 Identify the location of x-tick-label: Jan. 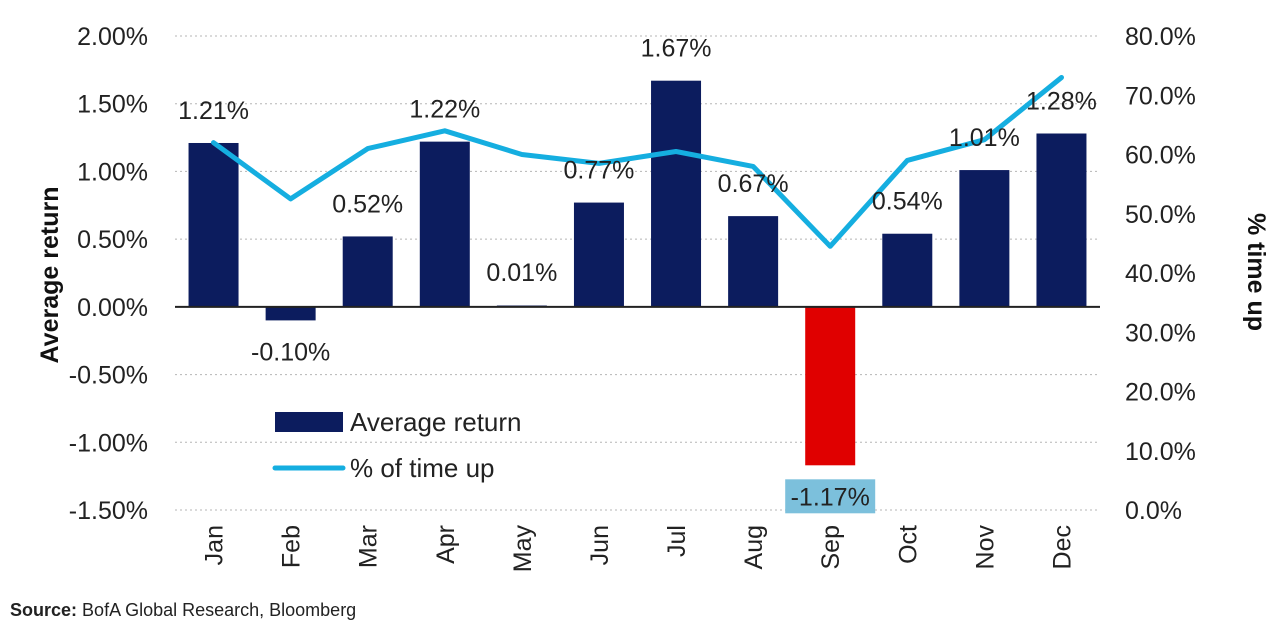
(215, 545).